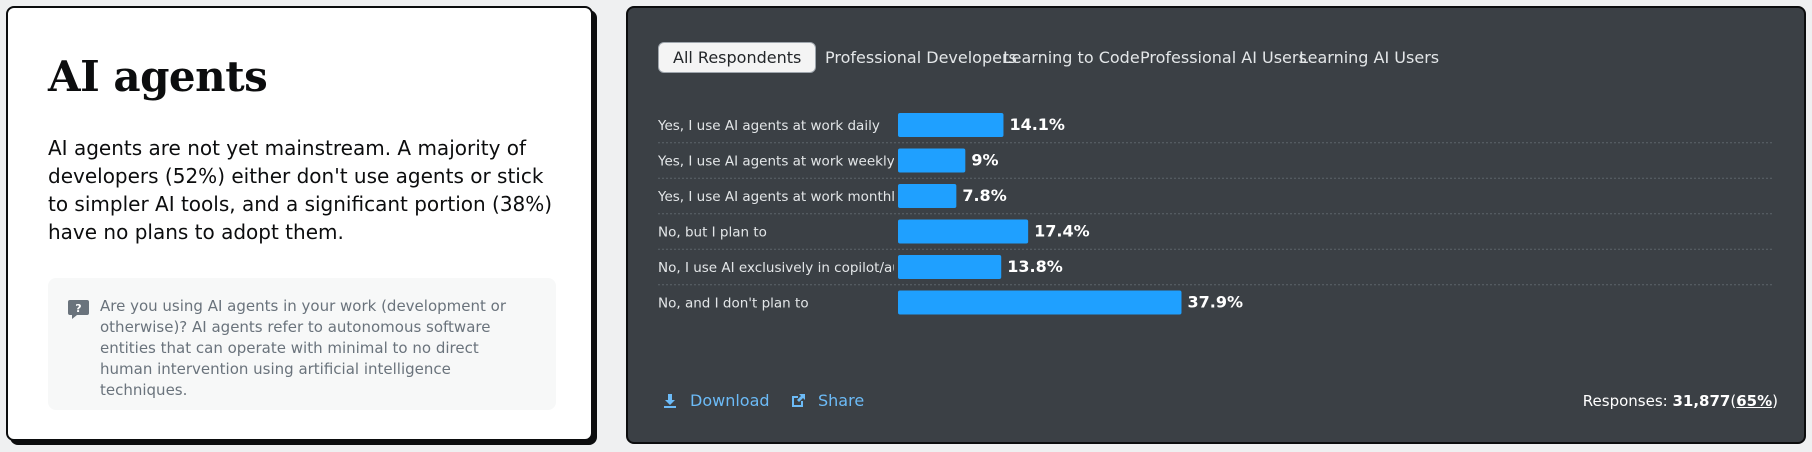  What do you see at coordinates (768, 126) in the screenshot?
I see `bar-category-label: Yes, I use AI agents at work daily` at bounding box center [768, 126].